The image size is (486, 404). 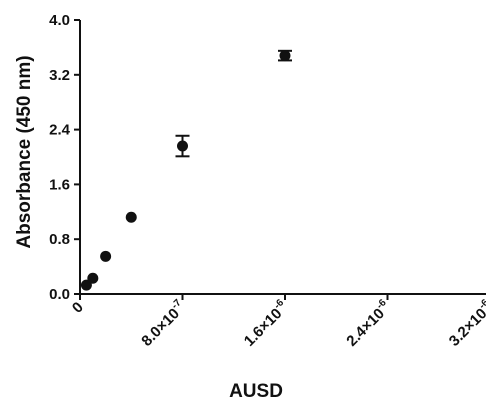 I want to click on y-tick-label: 0.0, so click(x=59, y=294).